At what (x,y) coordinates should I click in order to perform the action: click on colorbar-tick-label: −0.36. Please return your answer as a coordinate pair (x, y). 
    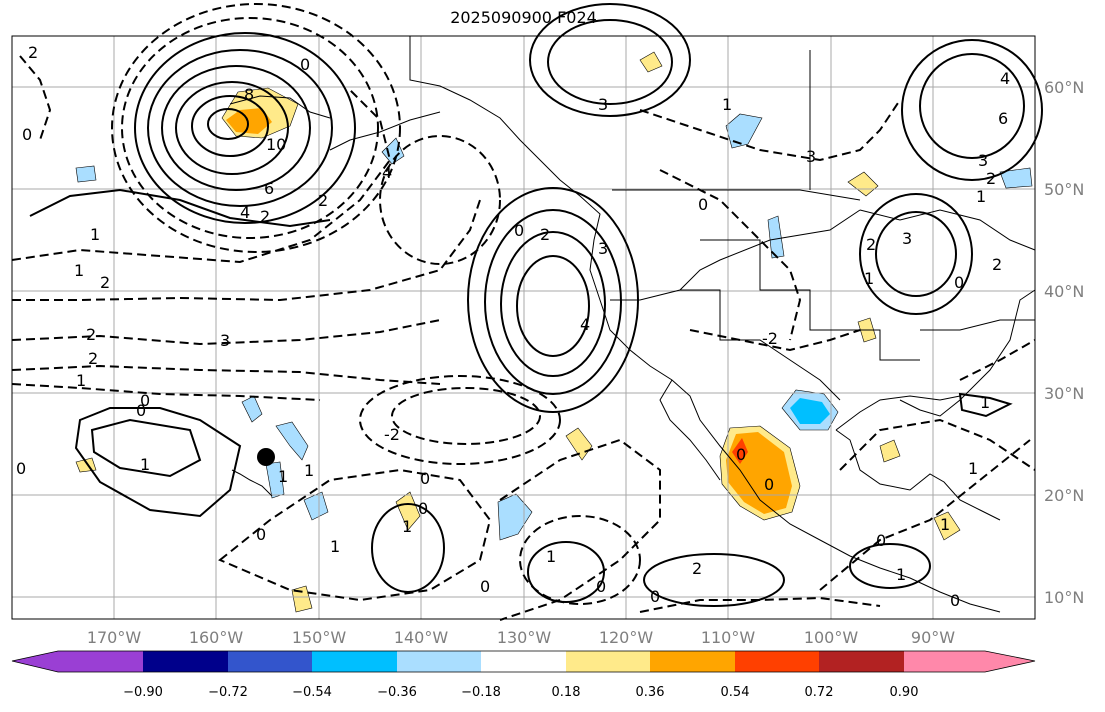
    Looking at the image, I should click on (397, 692).